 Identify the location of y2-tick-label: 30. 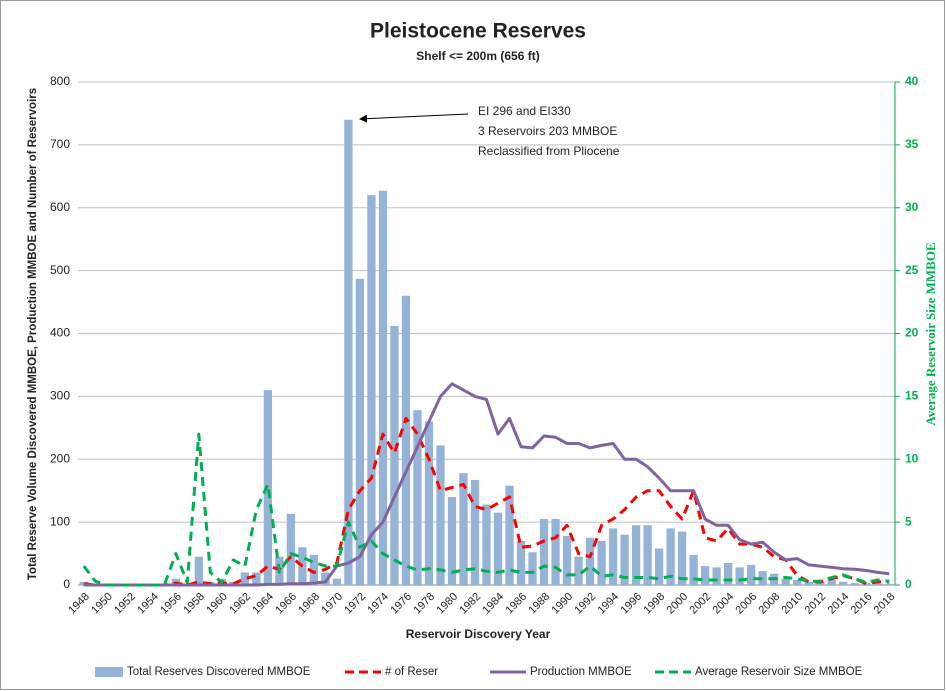
(912, 207).